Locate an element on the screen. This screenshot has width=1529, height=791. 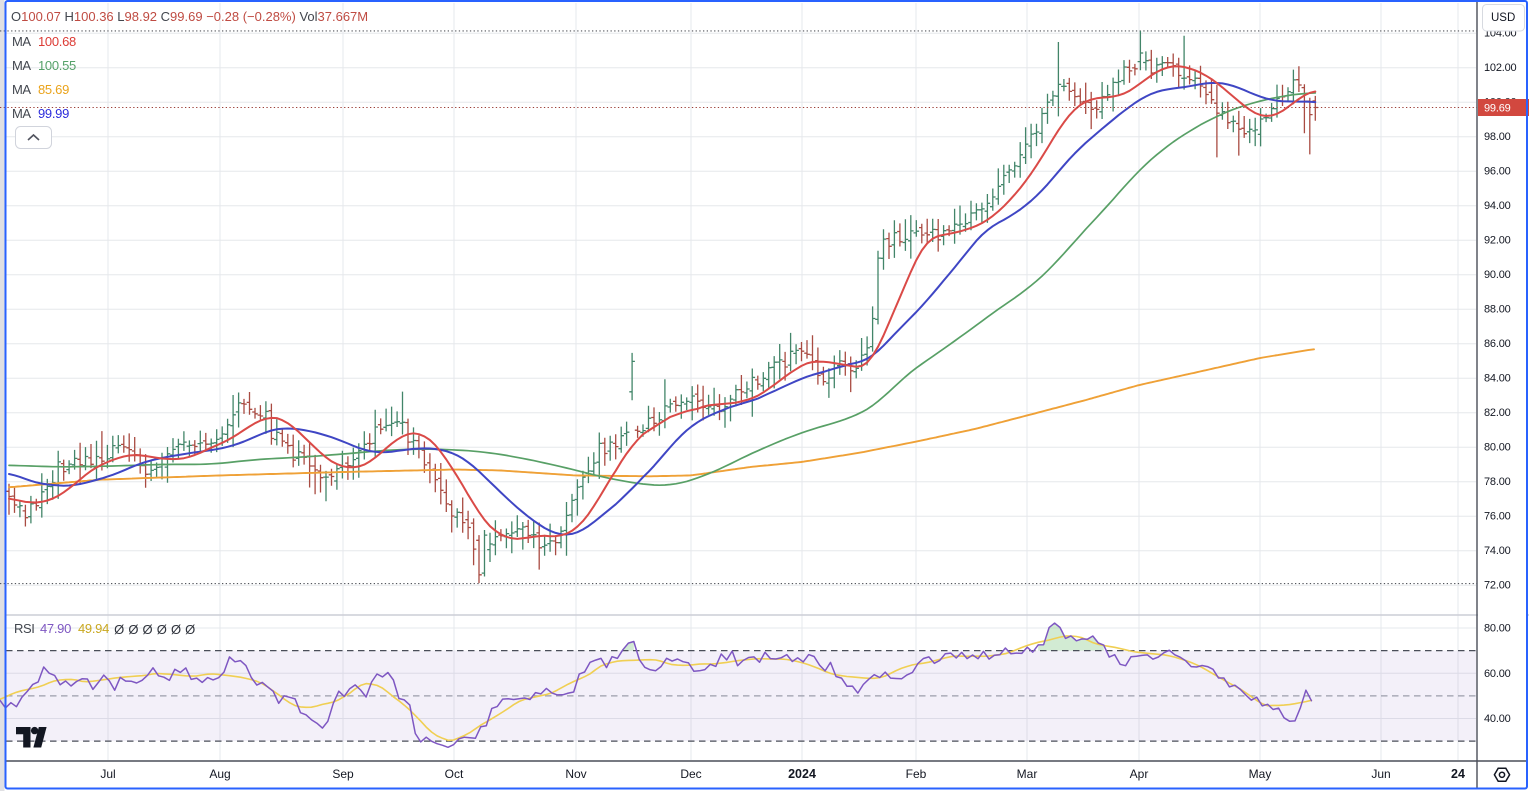
svg-text: Dec is located at coordinates (690, 774).